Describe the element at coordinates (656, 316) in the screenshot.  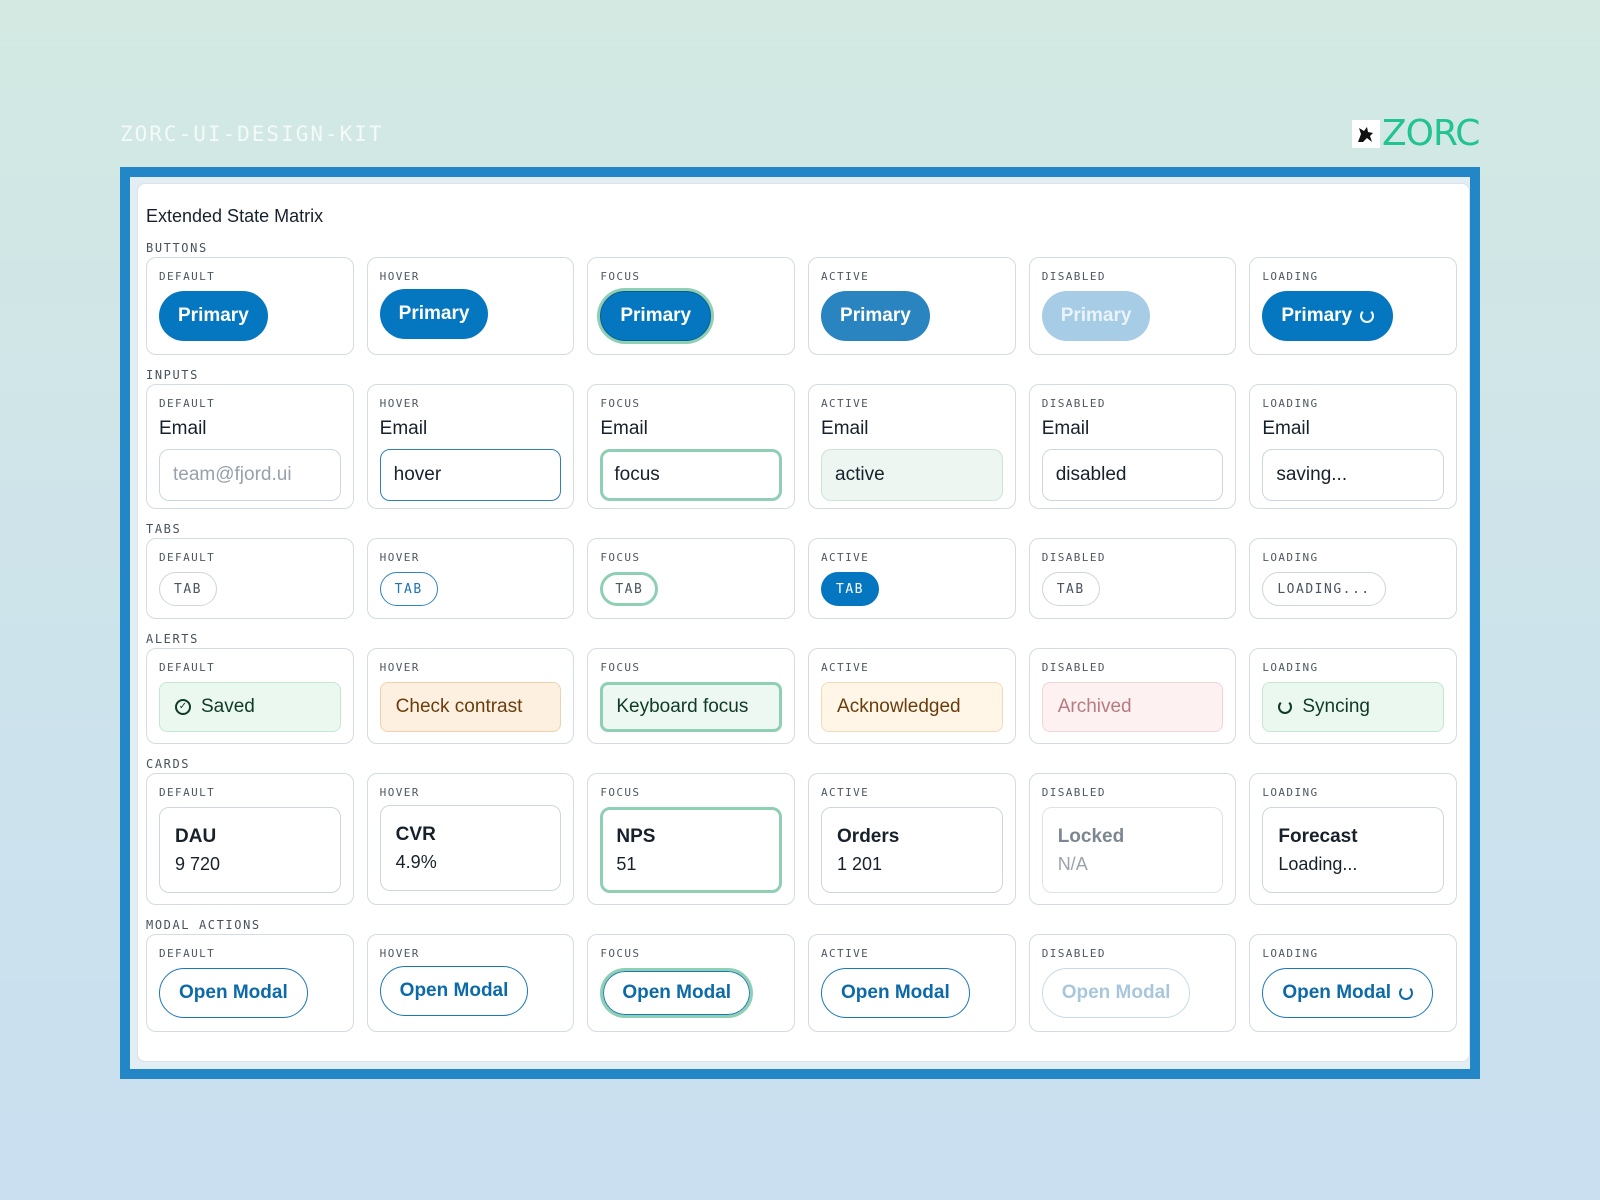
I see `primary-button-focus: Primary` at that location.